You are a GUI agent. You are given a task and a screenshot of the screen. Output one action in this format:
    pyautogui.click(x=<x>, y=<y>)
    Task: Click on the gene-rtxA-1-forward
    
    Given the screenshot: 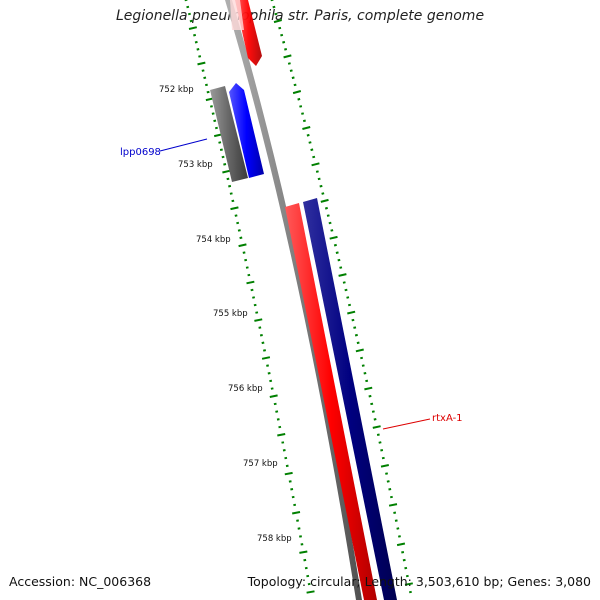 What is the action you would take?
    pyautogui.click(x=331, y=401)
    